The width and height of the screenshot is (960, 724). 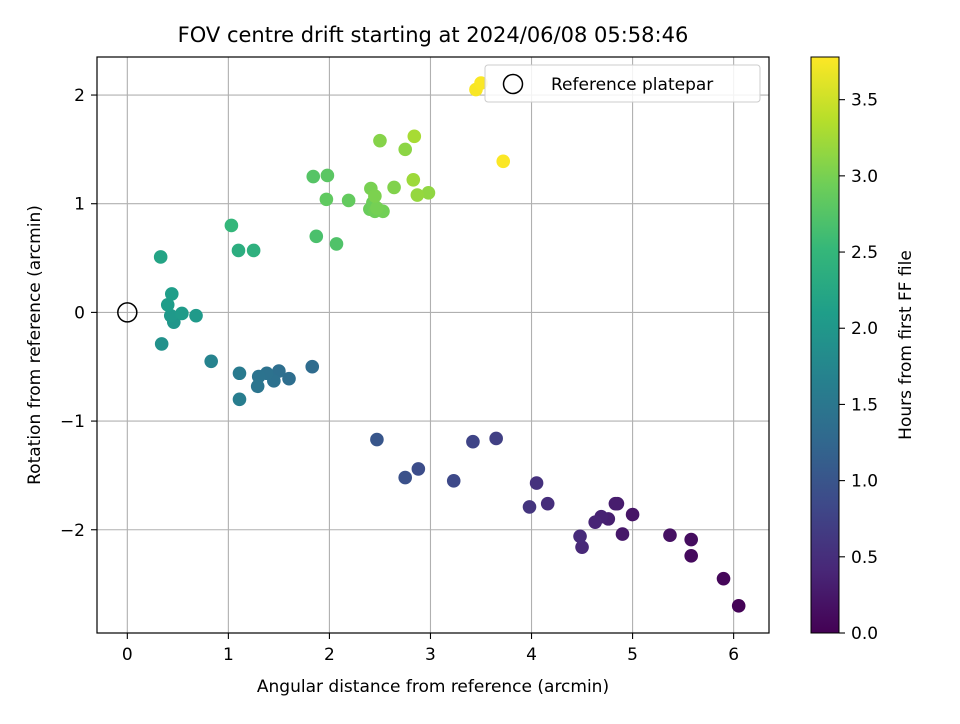 I want to click on colorbar-tick-label: 1.0, so click(x=864, y=482).